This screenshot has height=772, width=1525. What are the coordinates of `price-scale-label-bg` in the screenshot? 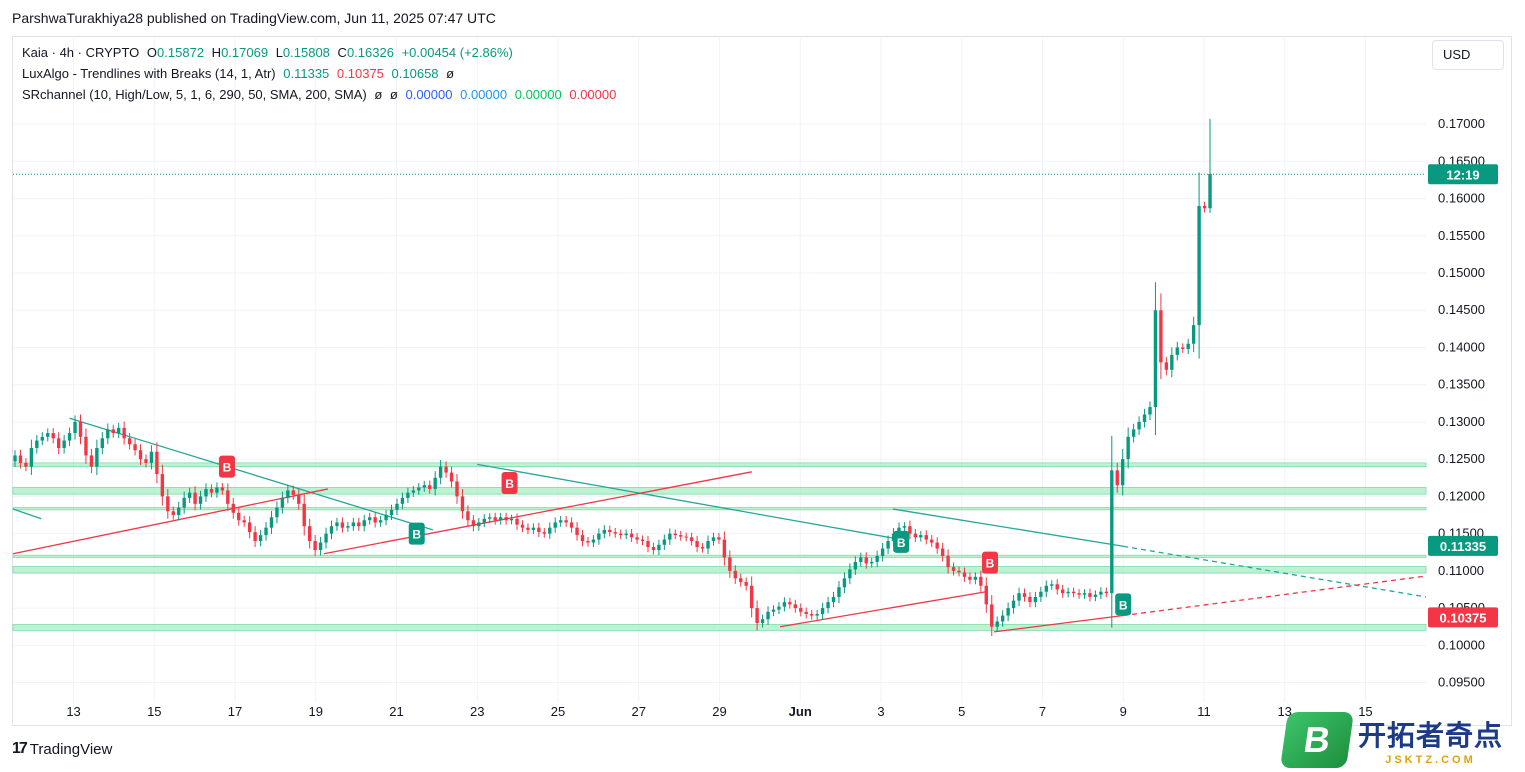 It's located at (1463, 545).